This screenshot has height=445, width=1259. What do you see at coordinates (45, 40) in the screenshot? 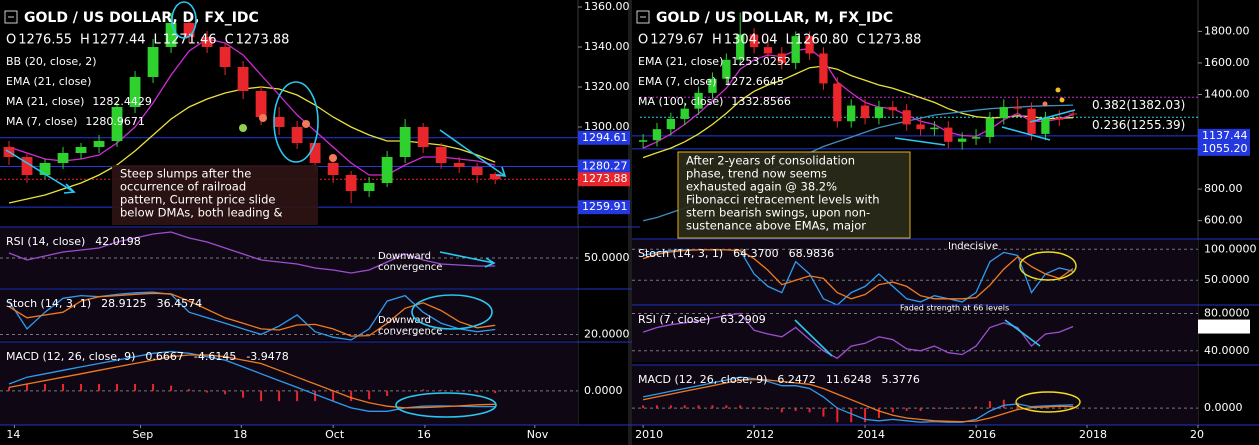
I see `ohlc-value: 1276.55` at bounding box center [45, 40].